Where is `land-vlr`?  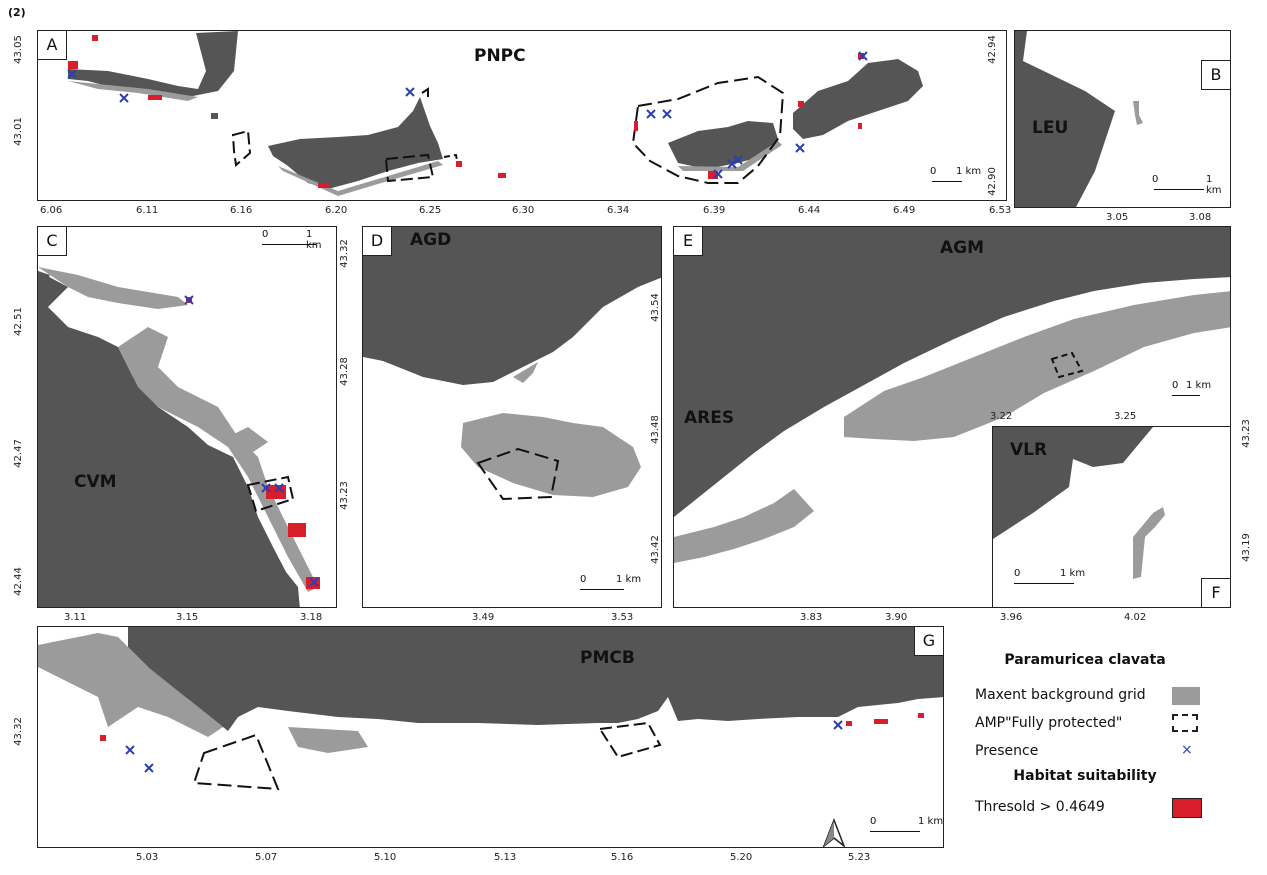 land-vlr is located at coordinates (1073, 483).